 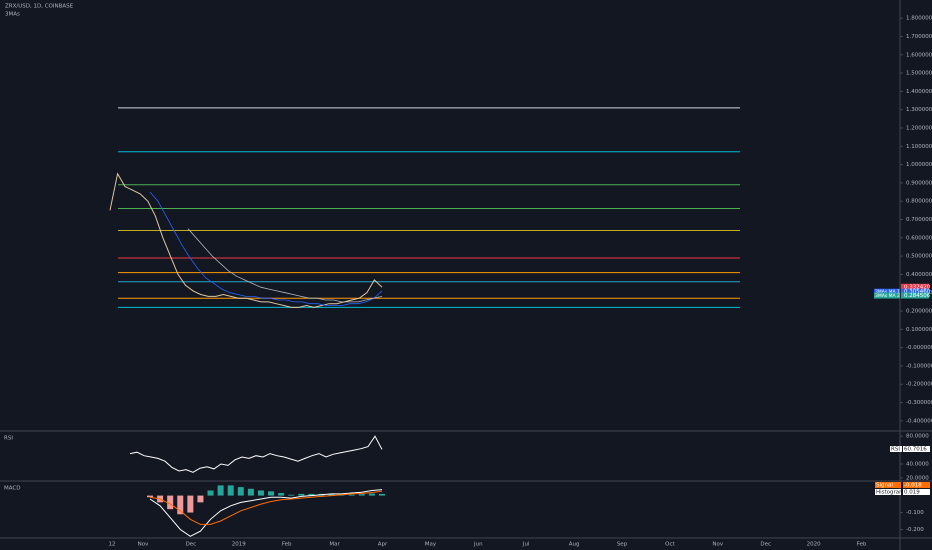 I want to click on y-tick-label: 0.100000, so click(x=919, y=330).